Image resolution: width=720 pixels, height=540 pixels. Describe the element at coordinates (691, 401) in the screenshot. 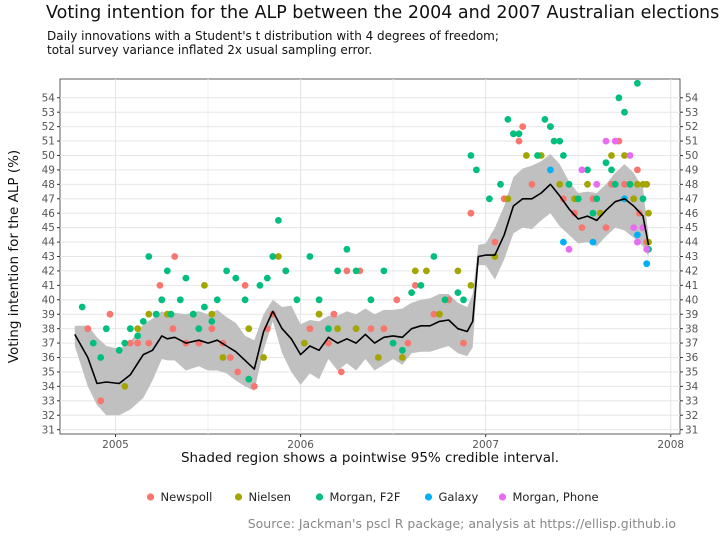

I see `y-tick-label-right: 33` at that location.